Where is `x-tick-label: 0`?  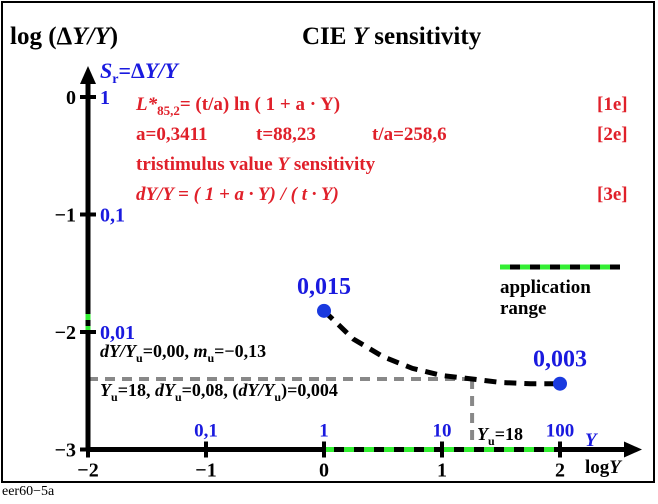 x-tick-label: 0 is located at coordinates (324, 471).